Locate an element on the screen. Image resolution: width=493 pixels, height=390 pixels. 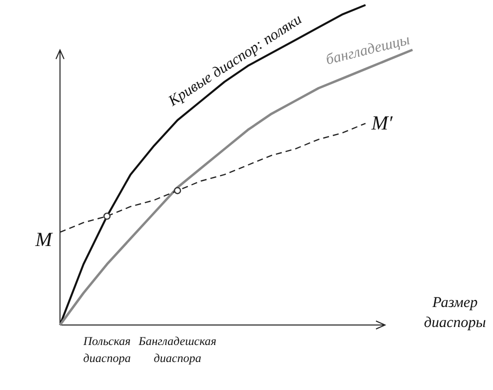
annotation: M is located at coordinates (44, 240).